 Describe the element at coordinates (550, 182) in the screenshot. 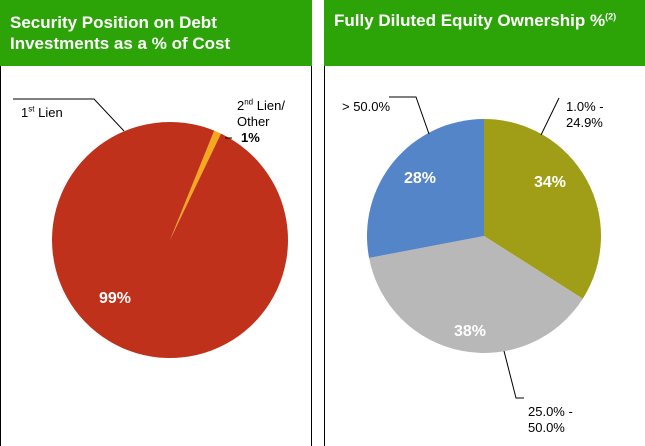

I see `pct-1-to-24: 34%` at that location.